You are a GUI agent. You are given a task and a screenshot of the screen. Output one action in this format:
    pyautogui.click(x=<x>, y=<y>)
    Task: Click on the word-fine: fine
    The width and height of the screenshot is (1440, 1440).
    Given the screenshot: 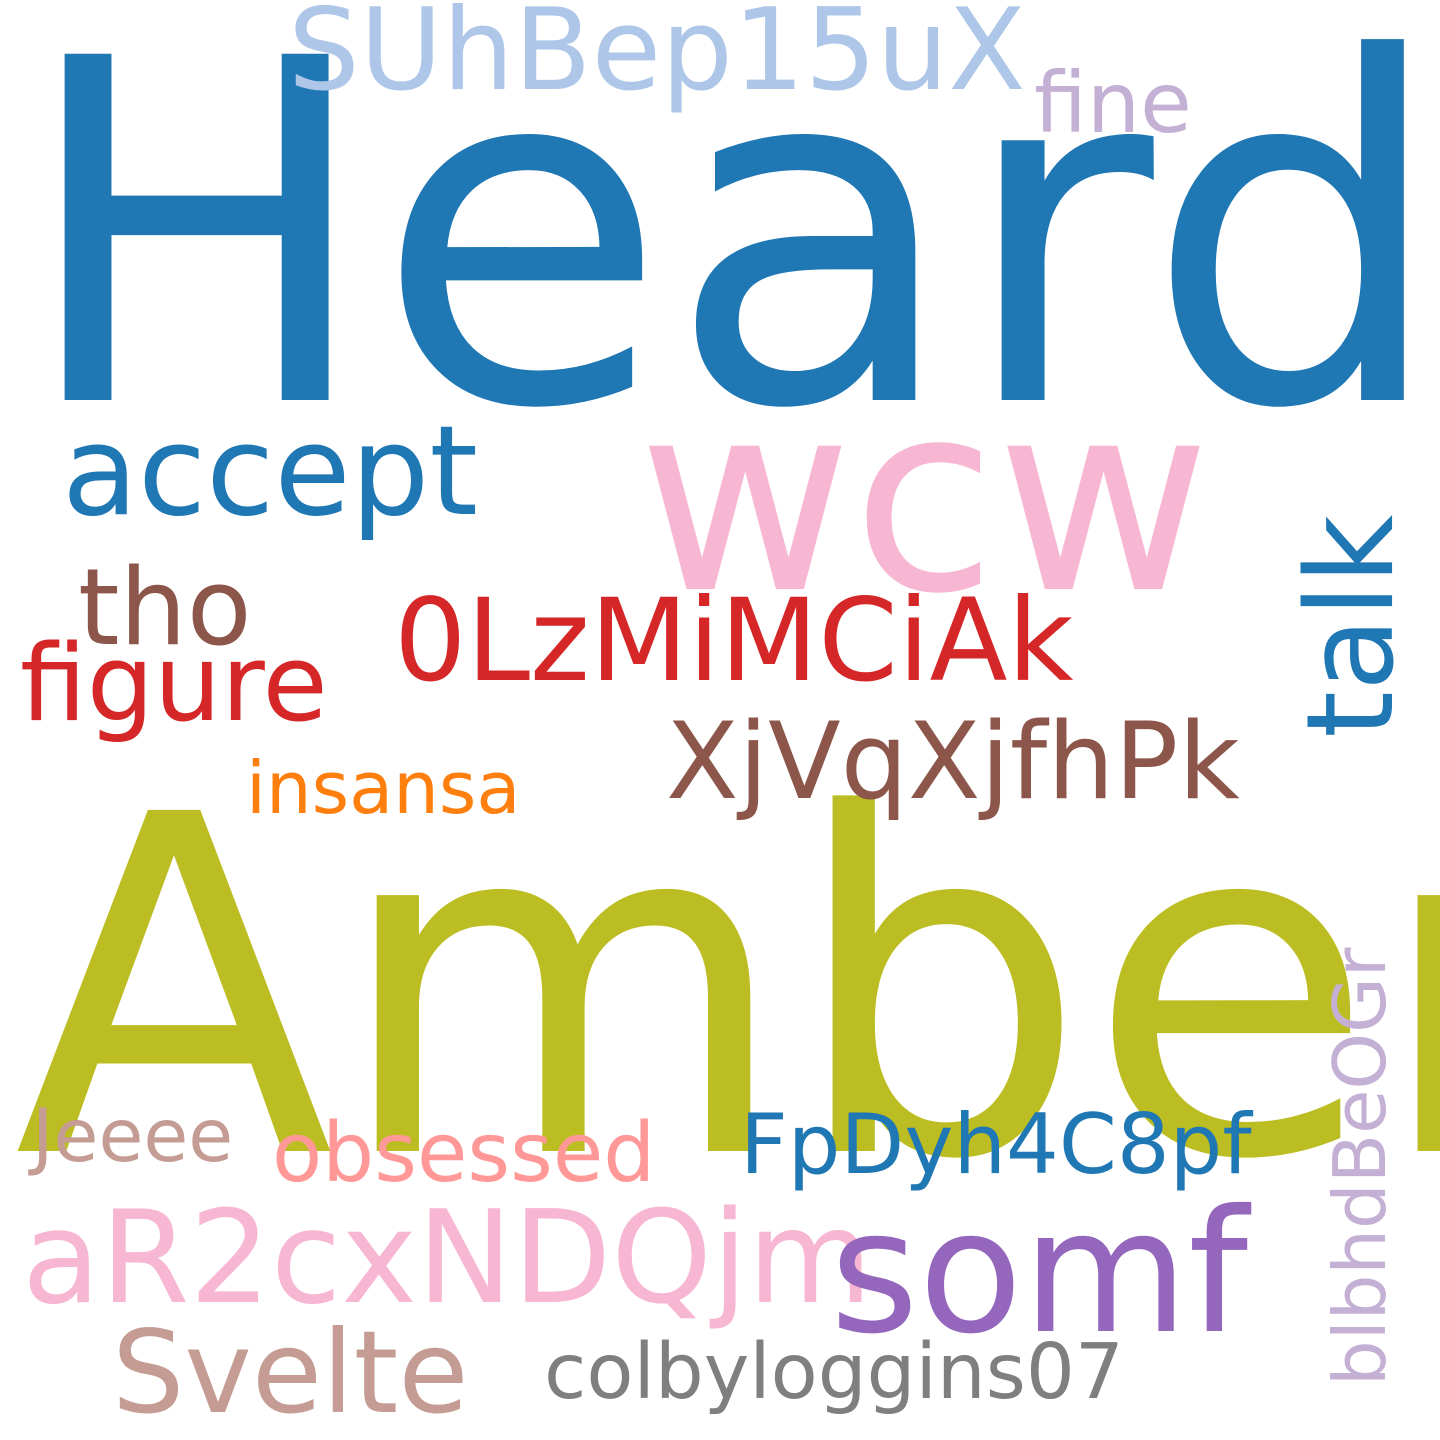 What is the action you would take?
    pyautogui.click(x=1113, y=103)
    